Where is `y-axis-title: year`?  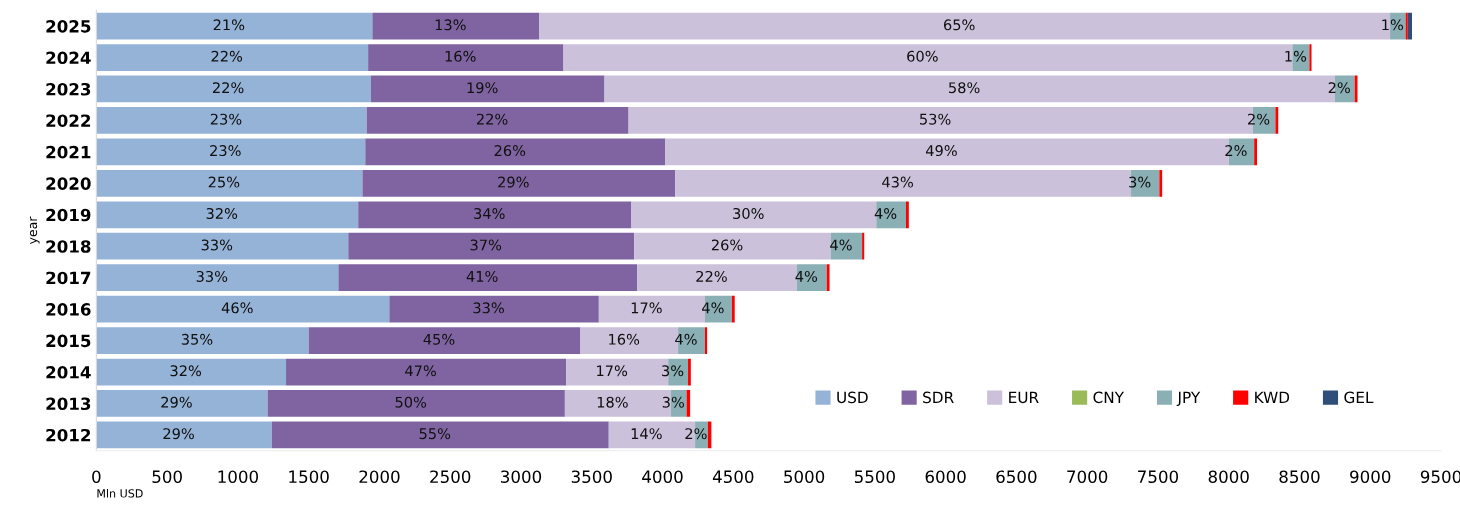
y-axis-title: year is located at coordinates (34, 230).